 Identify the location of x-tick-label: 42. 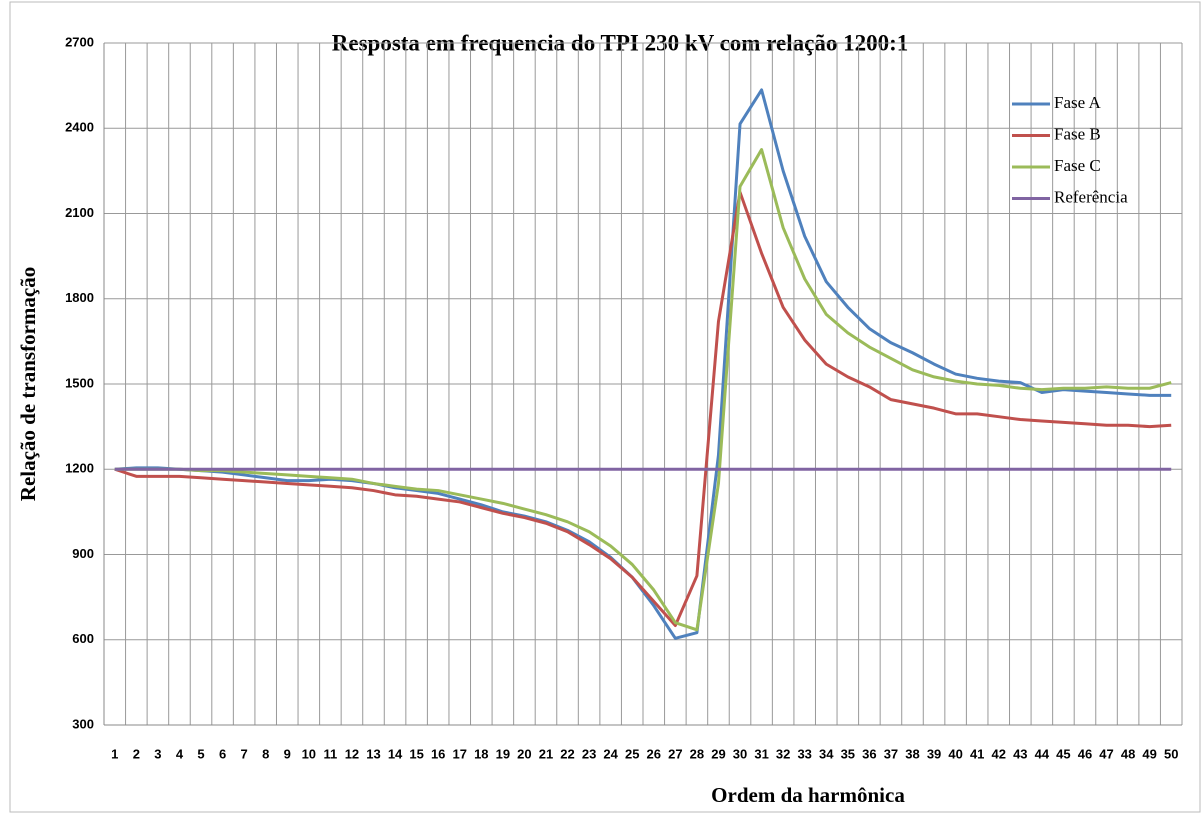
(999, 753).